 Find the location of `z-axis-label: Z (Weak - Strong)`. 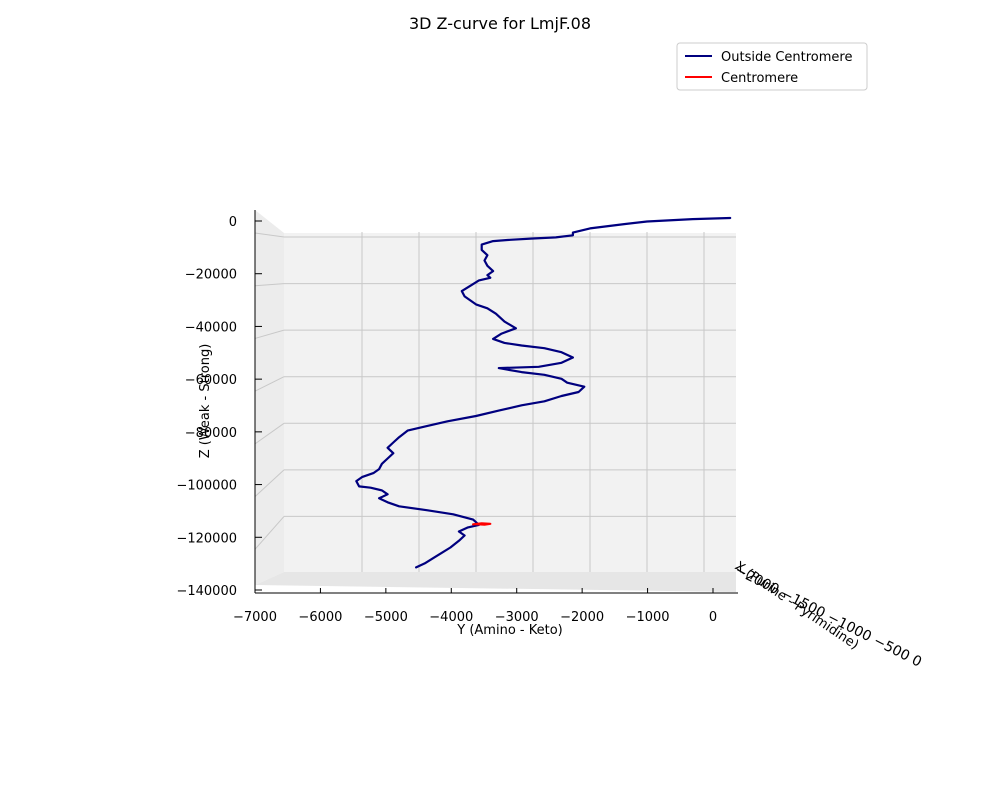

z-axis-label: Z (Weak - Strong) is located at coordinates (205, 401).